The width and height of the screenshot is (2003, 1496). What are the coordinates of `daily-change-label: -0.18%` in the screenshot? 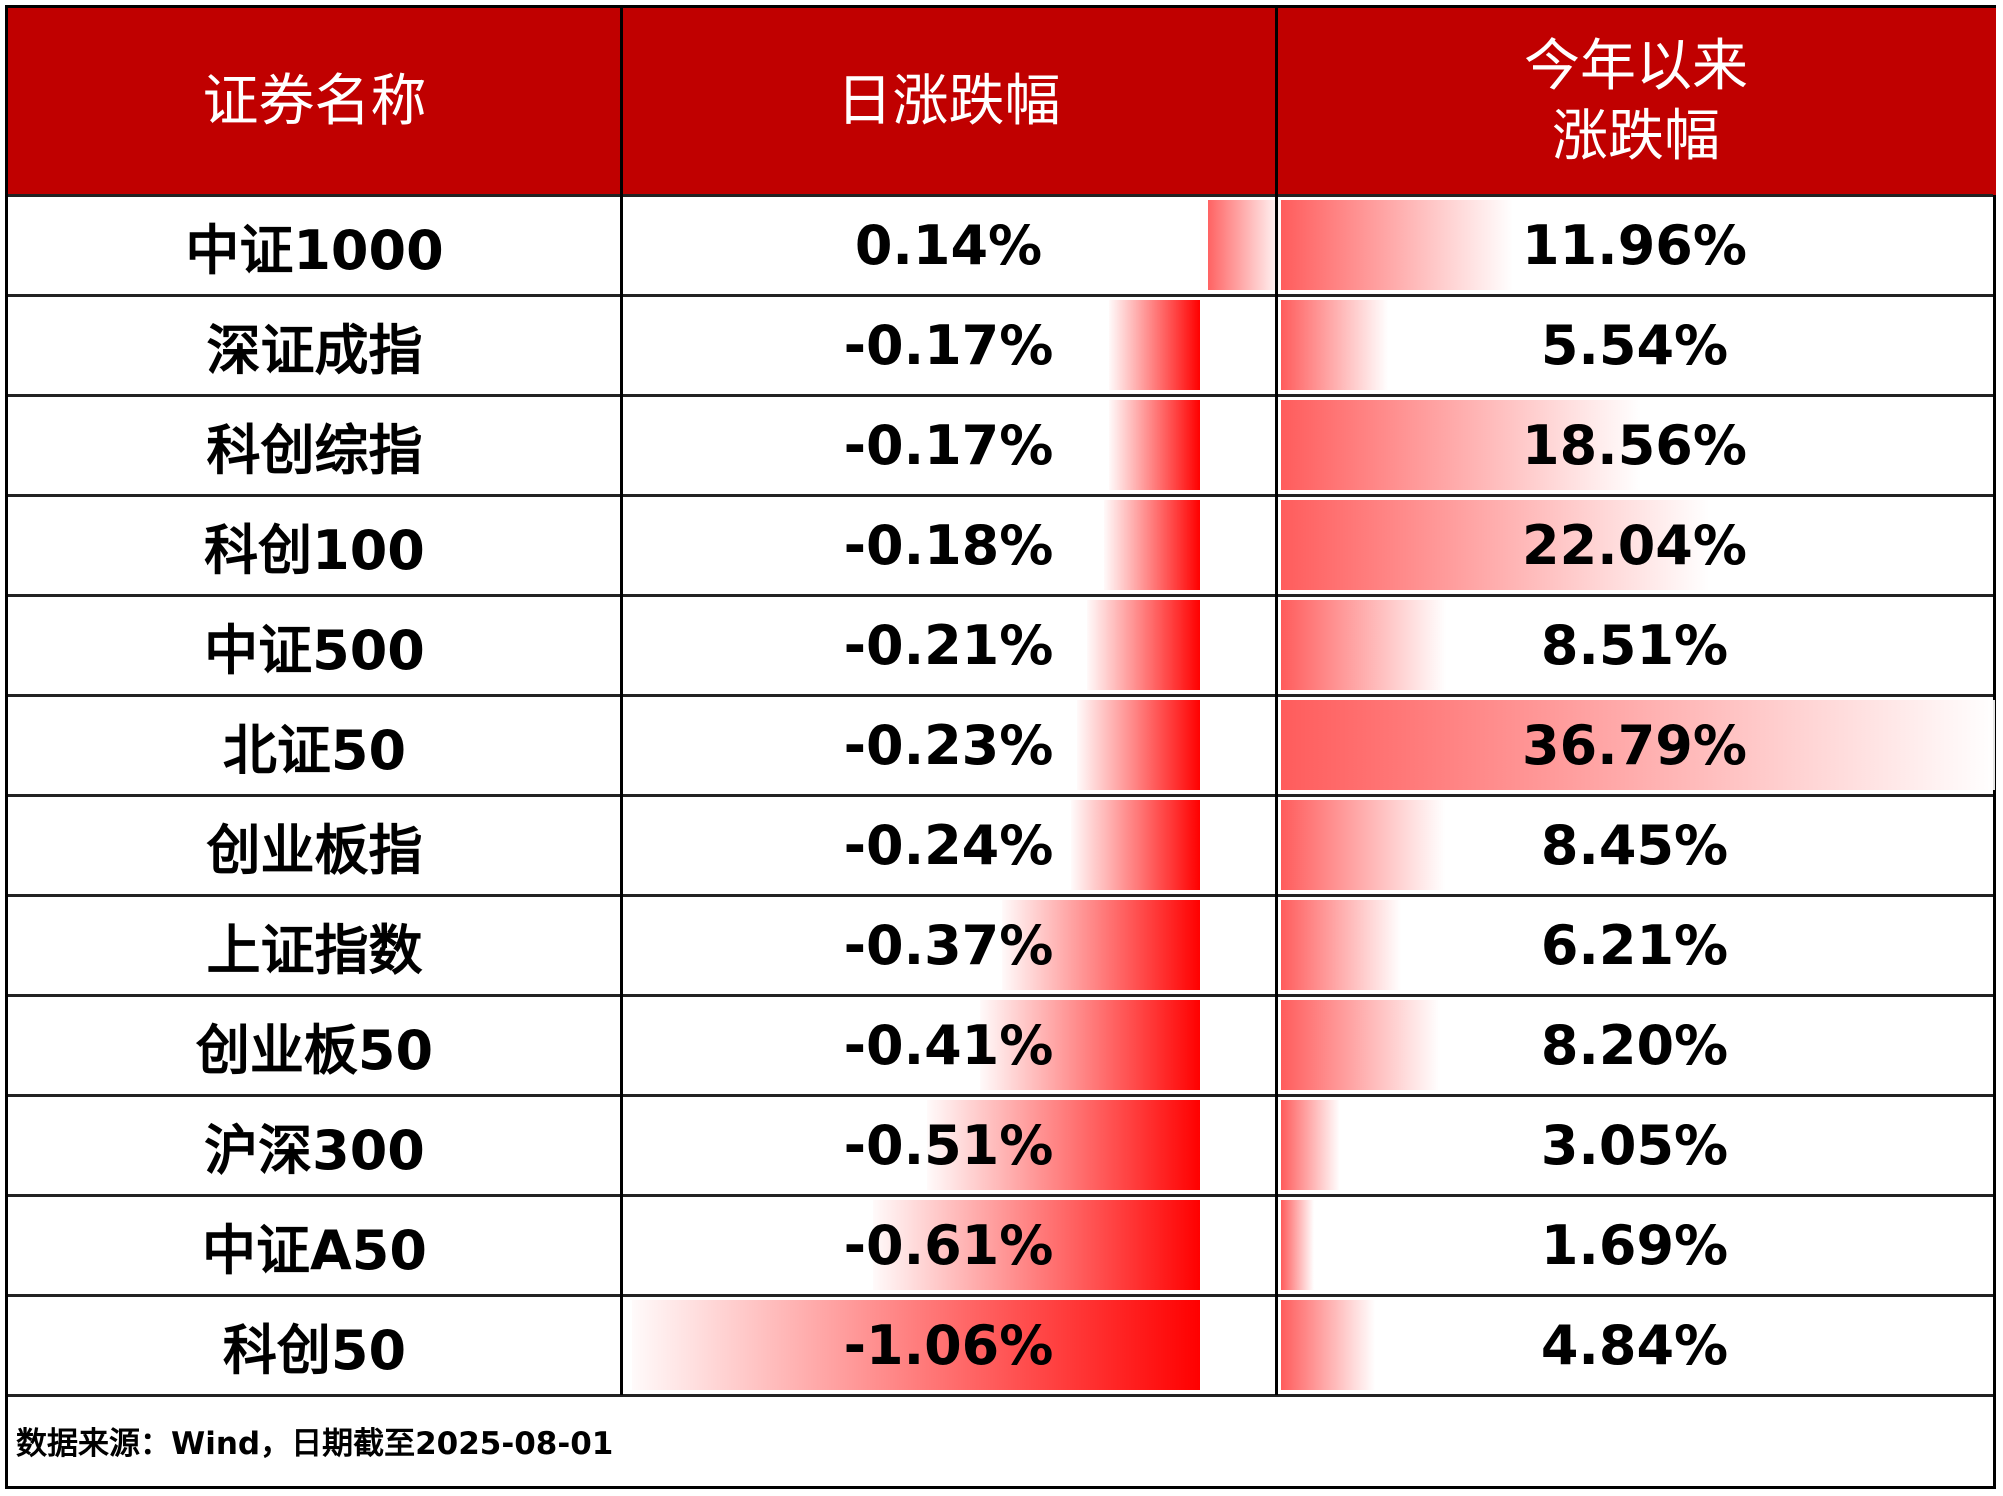 It's located at (948, 545).